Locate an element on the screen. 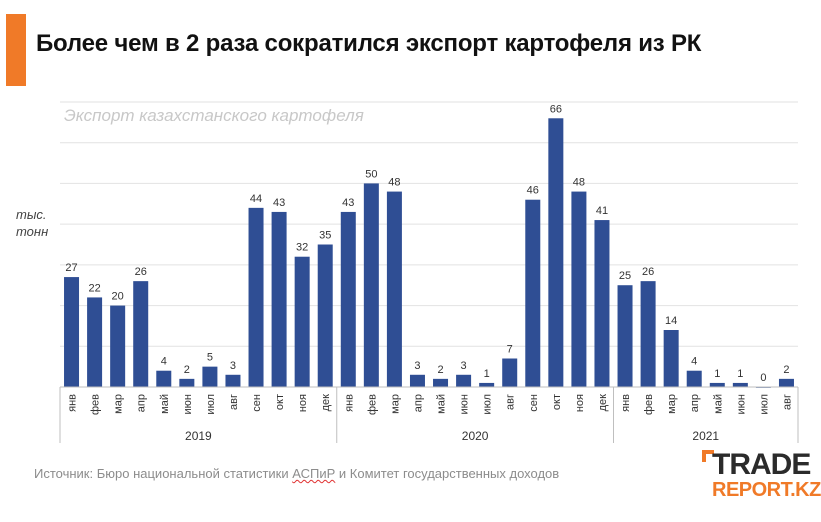 The width and height of the screenshot is (821, 522). data-label: 22 is located at coordinates (94, 288).